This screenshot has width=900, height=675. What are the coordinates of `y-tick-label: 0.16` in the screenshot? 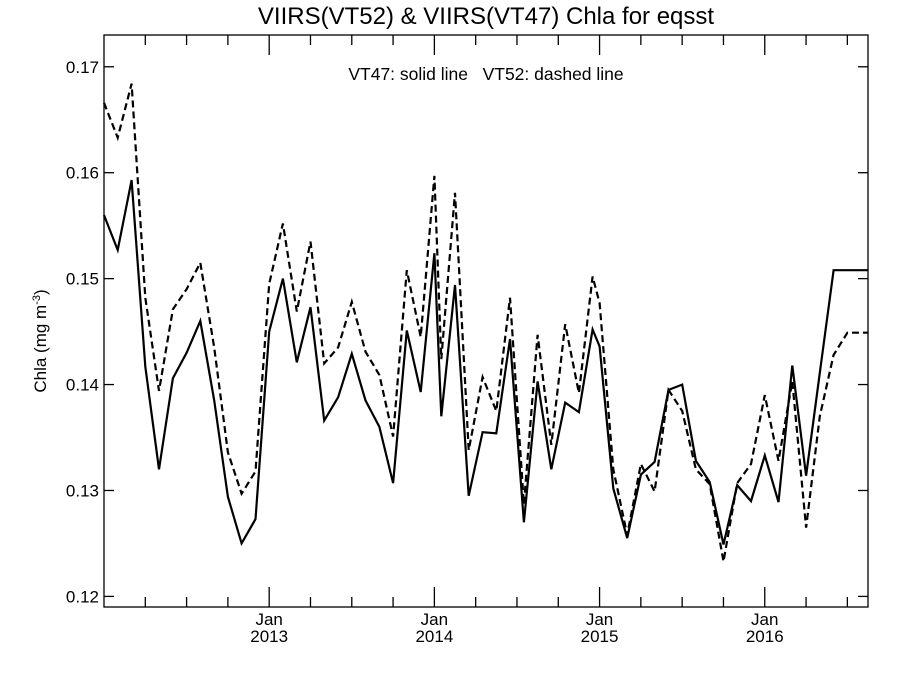 It's located at (82, 173).